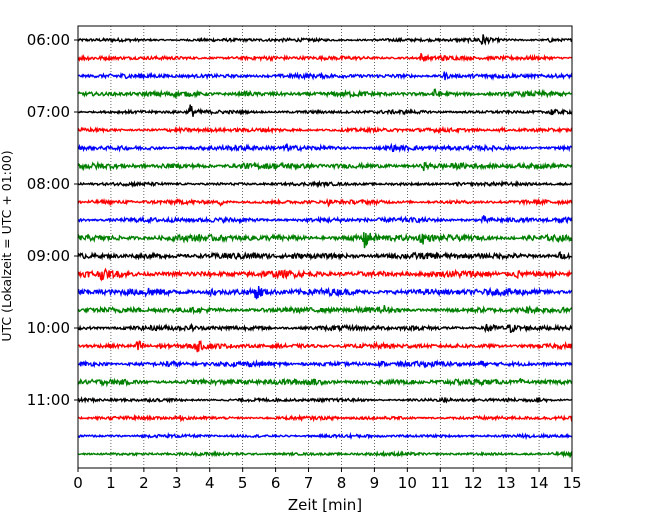 Image resolution: width=650 pixels, height=520 pixels. Describe the element at coordinates (473, 483) in the screenshot. I see `x-tick-label: 12` at that location.